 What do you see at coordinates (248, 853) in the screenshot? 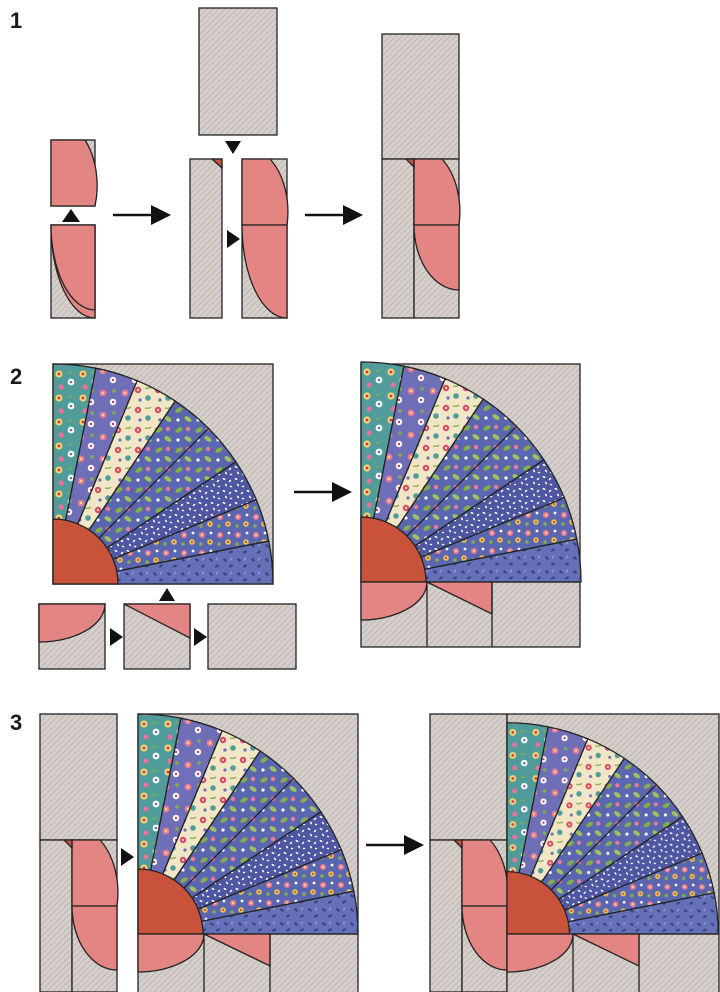
I see `step-3-fan-block` at bounding box center [248, 853].